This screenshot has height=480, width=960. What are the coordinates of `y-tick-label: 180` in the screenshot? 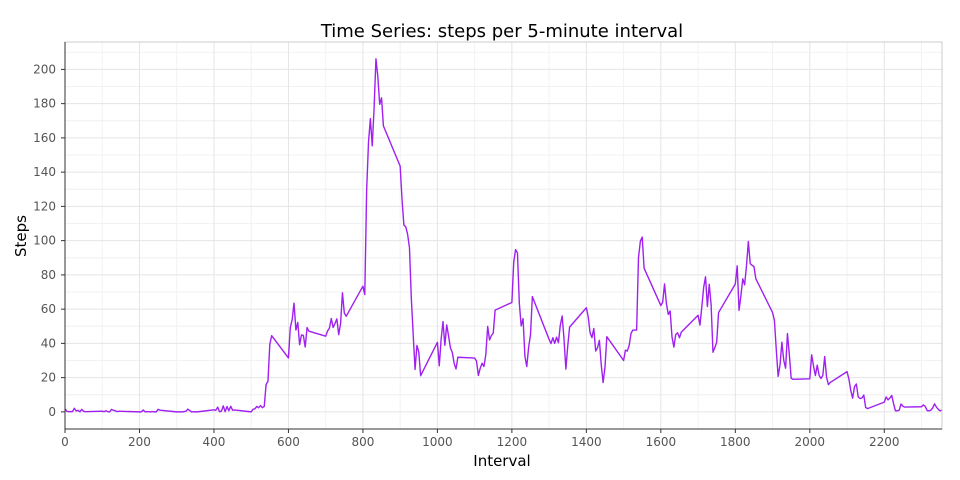 It's located at (44, 104).